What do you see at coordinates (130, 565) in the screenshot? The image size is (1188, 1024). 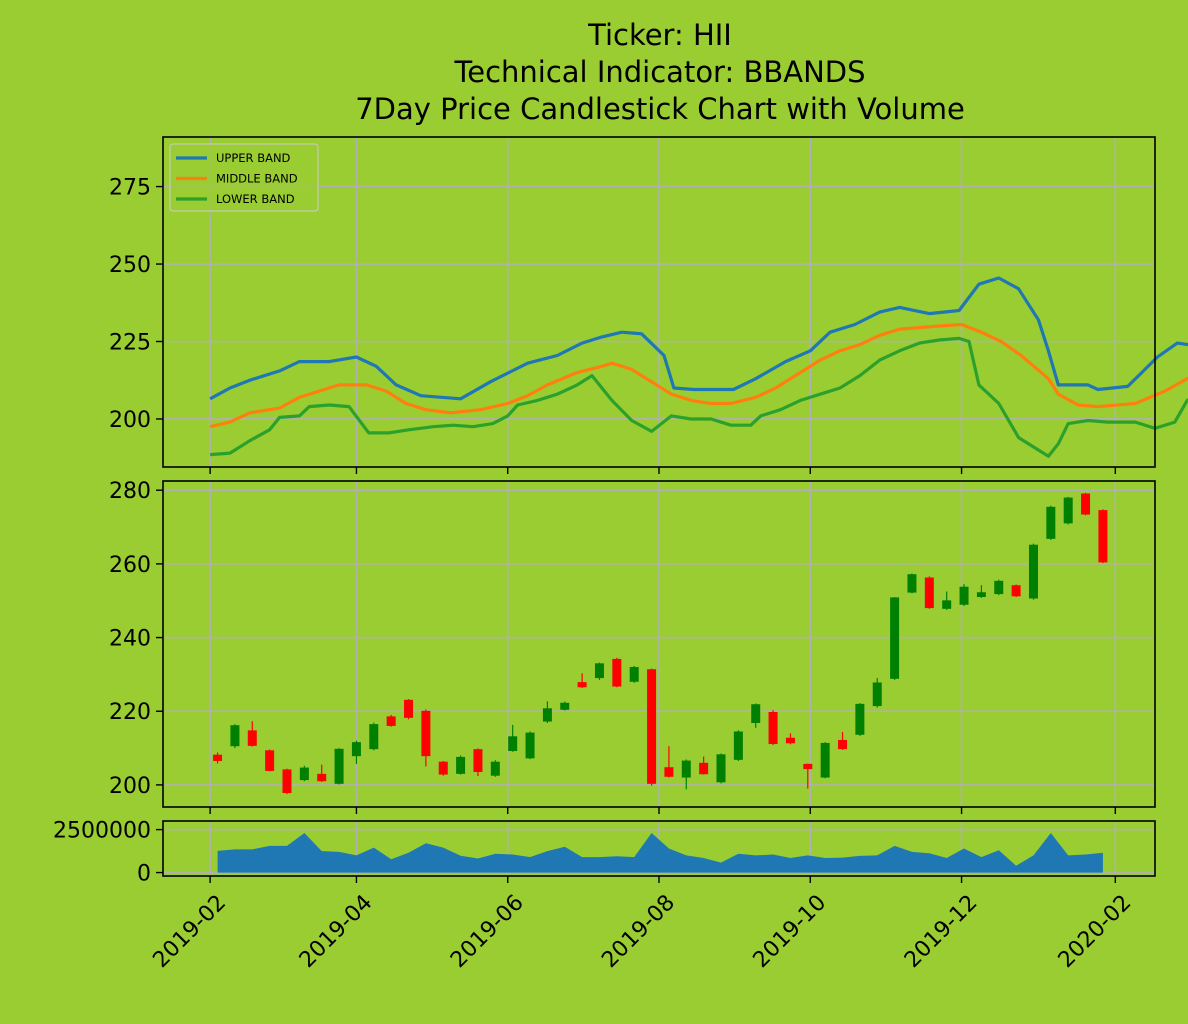 I see `candles-y-tick-label: 260` at bounding box center [130, 565].